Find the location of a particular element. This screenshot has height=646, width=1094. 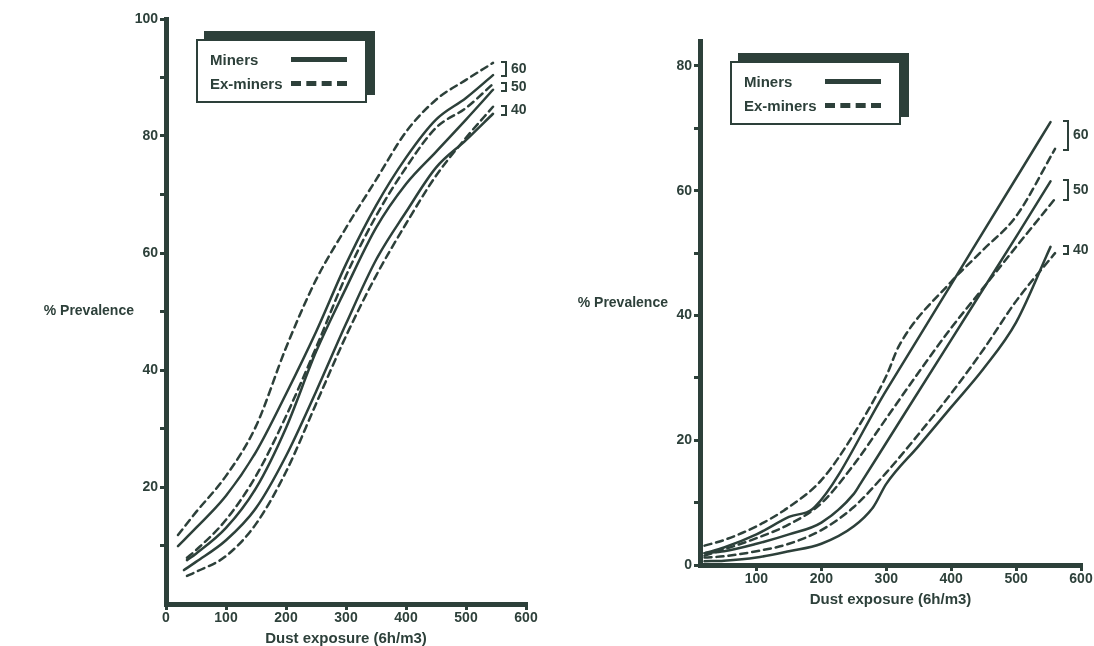

y-tick-label: 0 is located at coordinates (688, 563).